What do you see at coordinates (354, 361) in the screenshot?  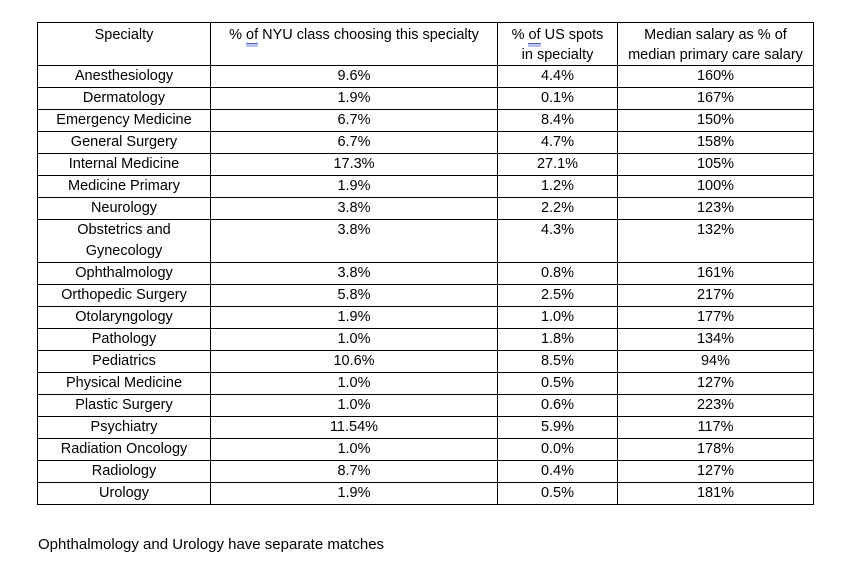 I see `cell-nyu-pct: 10.6%` at bounding box center [354, 361].